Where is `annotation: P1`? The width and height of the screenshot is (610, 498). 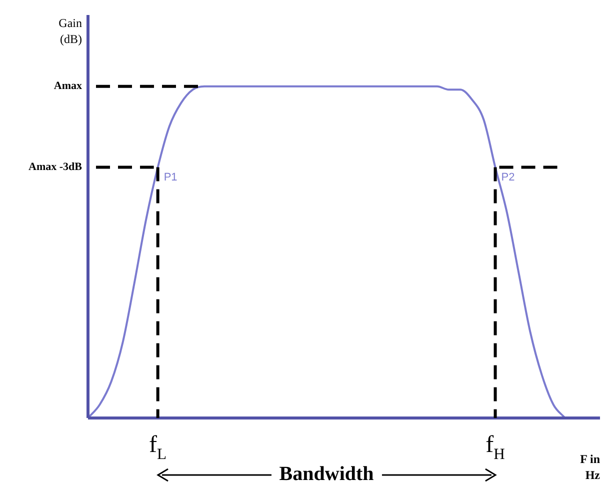 annotation: P1 is located at coordinates (171, 177).